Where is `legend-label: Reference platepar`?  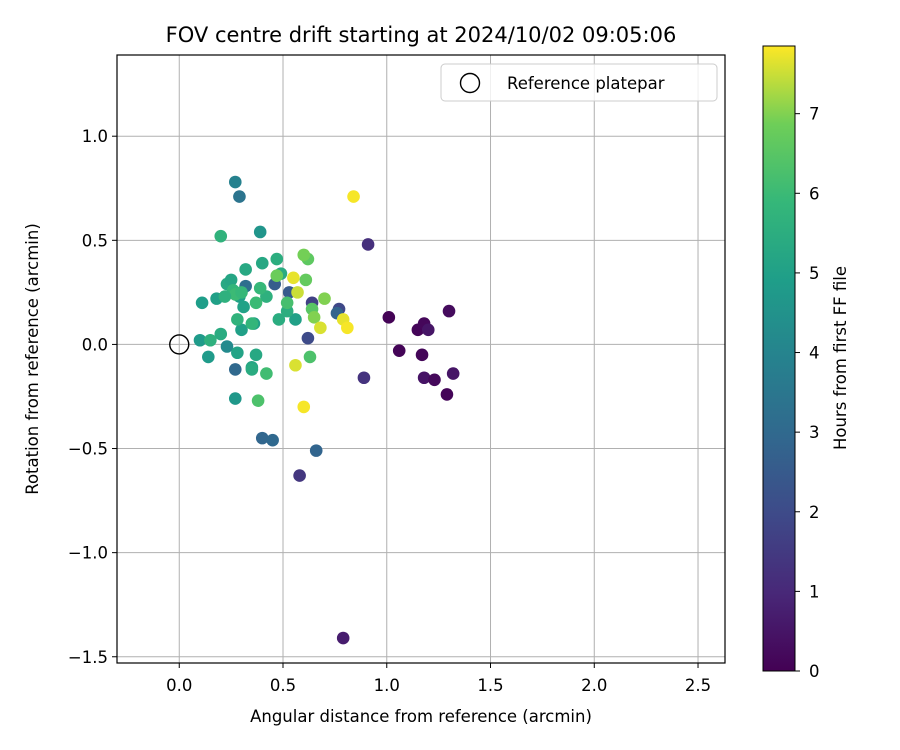
legend-label: Reference platepar is located at coordinates (586, 83).